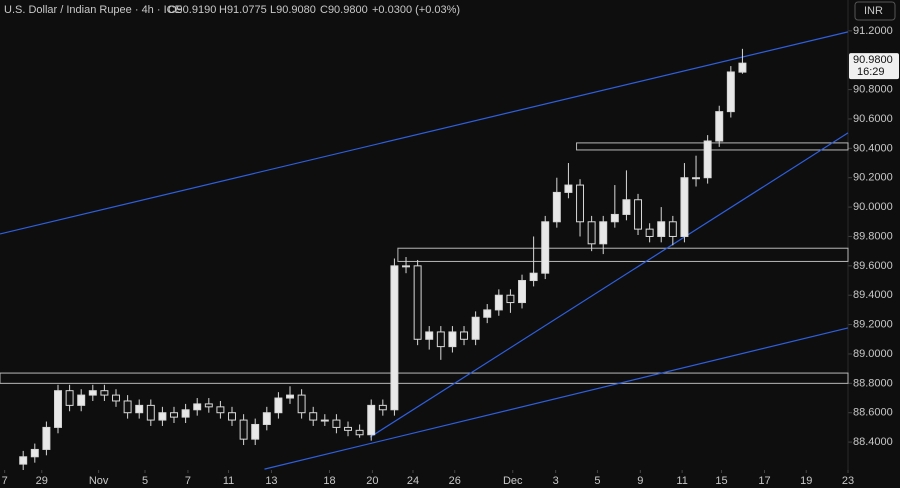 This screenshot has width=900, height=488. What do you see at coordinates (640, 481) in the screenshot?
I see `x-tick-label: 9` at bounding box center [640, 481].